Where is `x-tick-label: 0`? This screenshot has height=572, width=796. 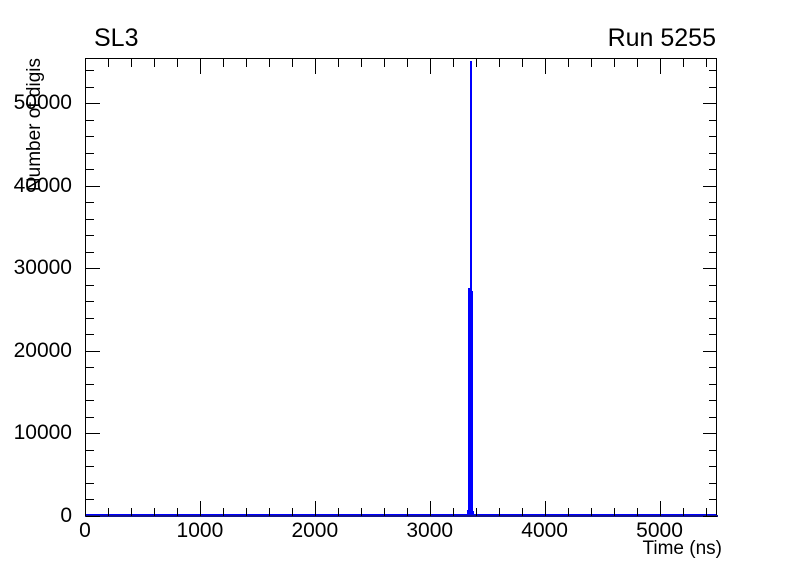
x-tick-label: 0 is located at coordinates (85, 530).